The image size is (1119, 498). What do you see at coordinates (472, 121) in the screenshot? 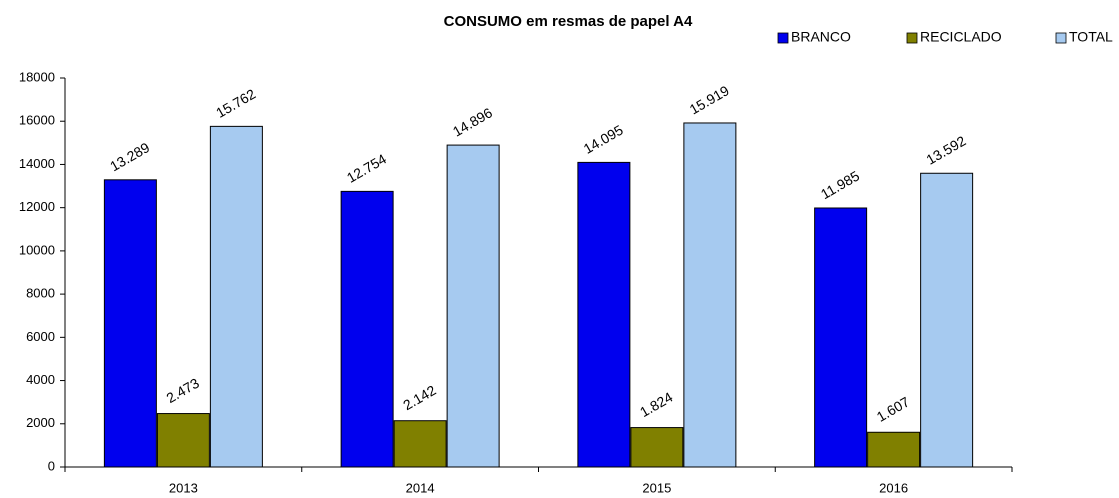
I see `data-label: 14.896` at bounding box center [472, 121].